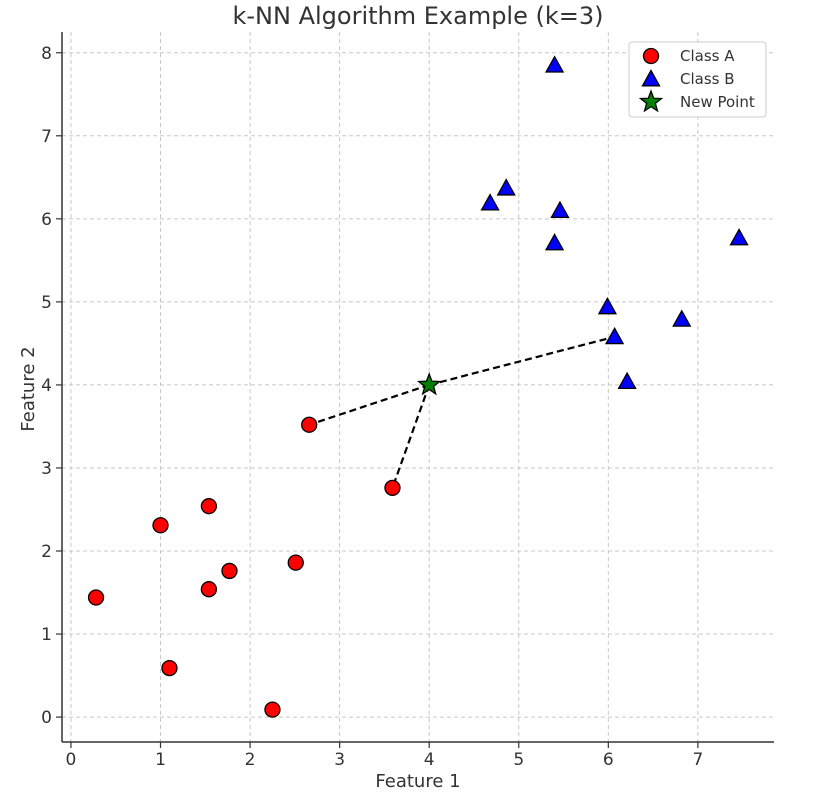 Image resolution: width=813 pixels, height=795 pixels. Describe the element at coordinates (651, 101) in the screenshot. I see `legend-marker-new-point` at that location.